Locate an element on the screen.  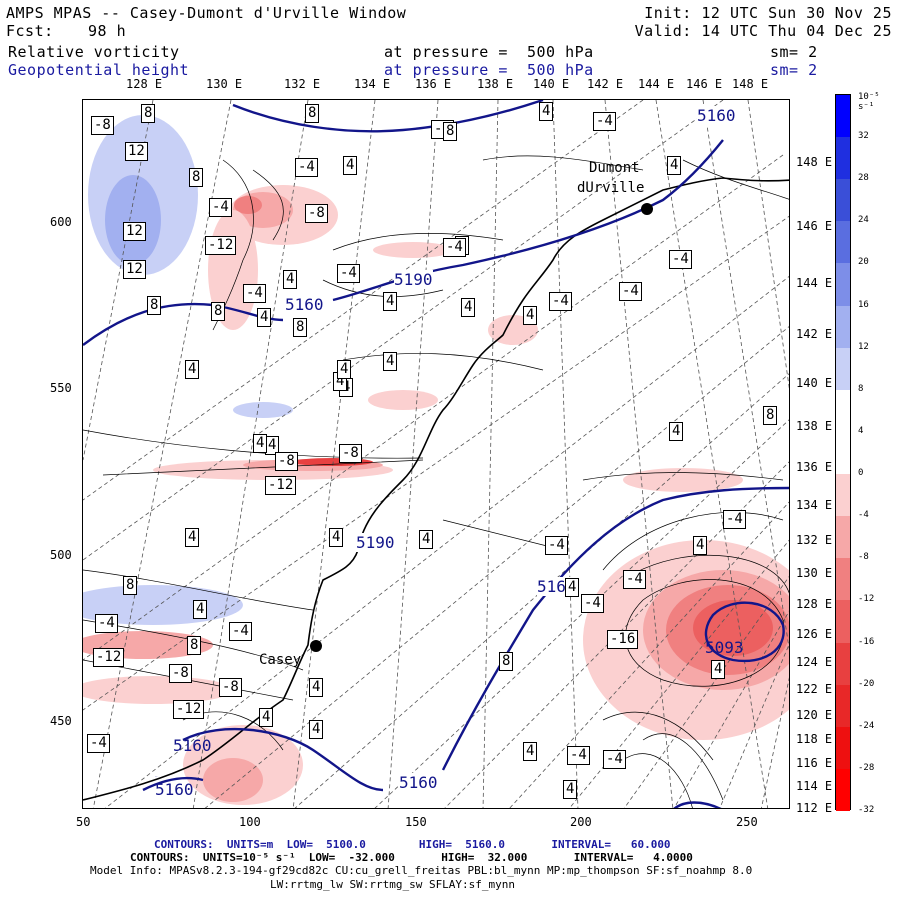
init-time: Init: 12 UTC Sun 30 Nov 25 is located at coordinates (768, 13).